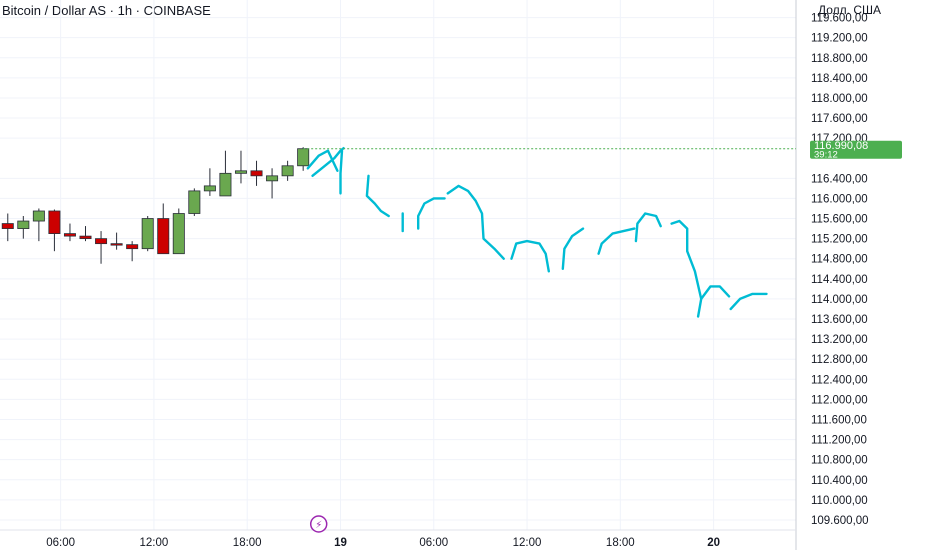  Describe the element at coordinates (155, 205) in the screenshot. I see `candles` at that location.